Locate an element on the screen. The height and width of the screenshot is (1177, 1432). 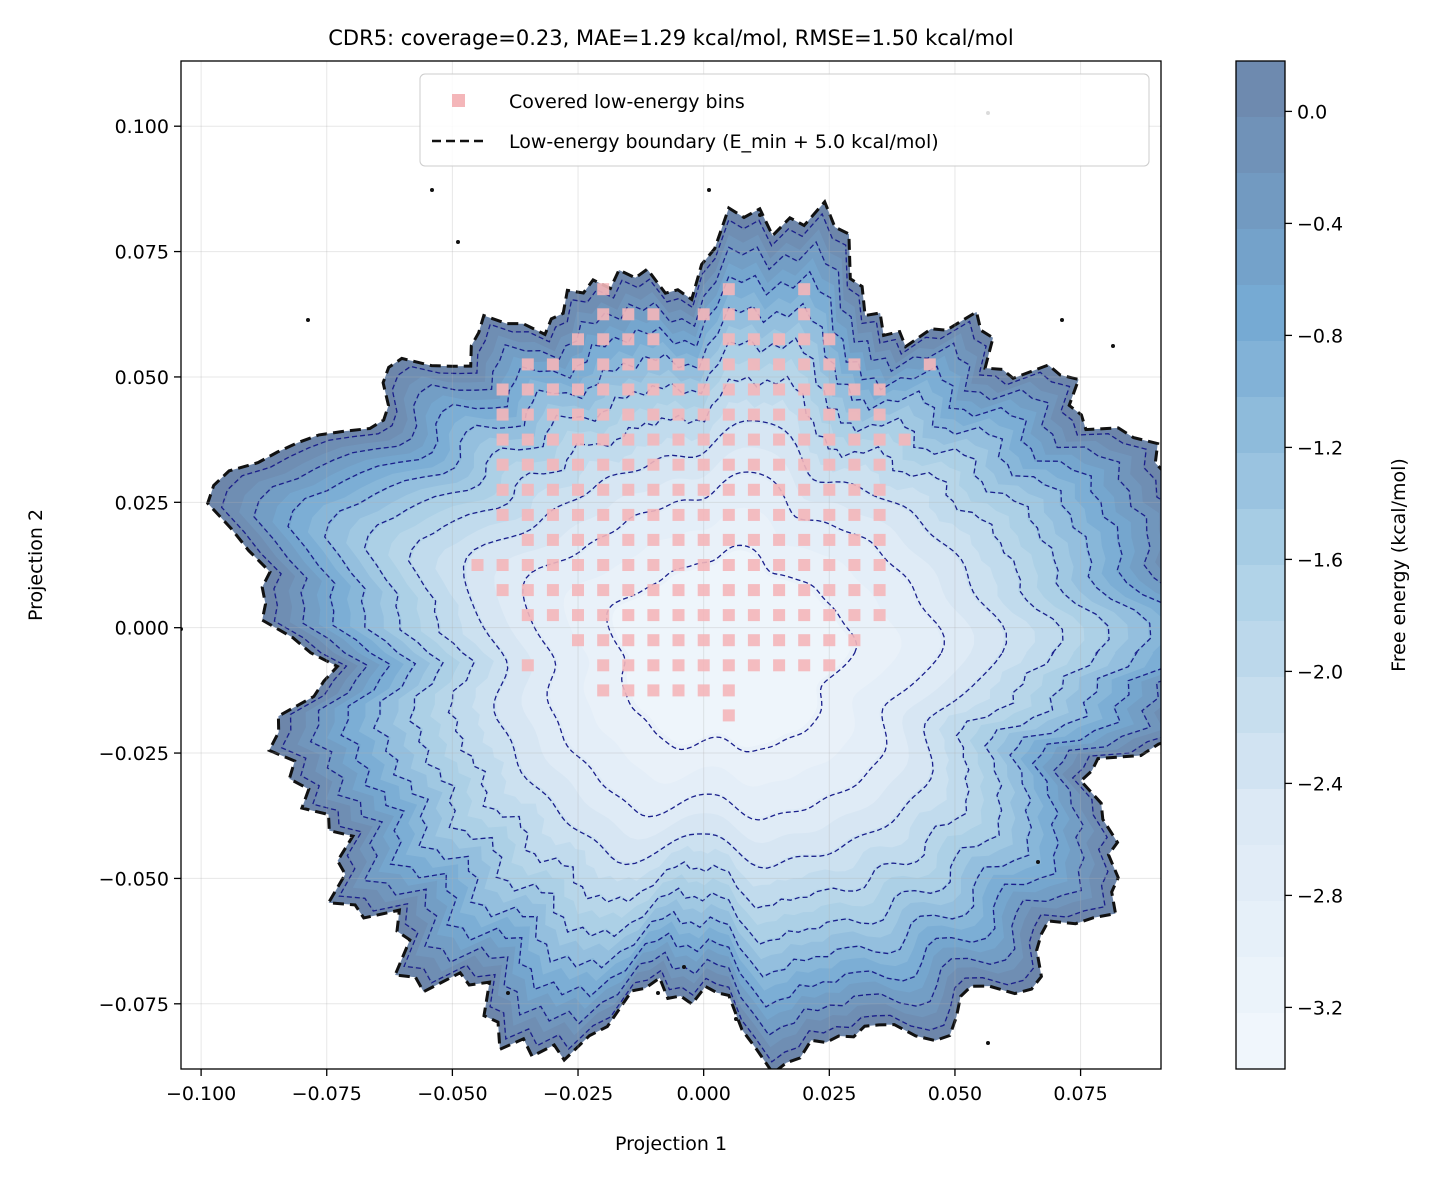
y-tick-label: −0.075 is located at coordinates (134, 1005).